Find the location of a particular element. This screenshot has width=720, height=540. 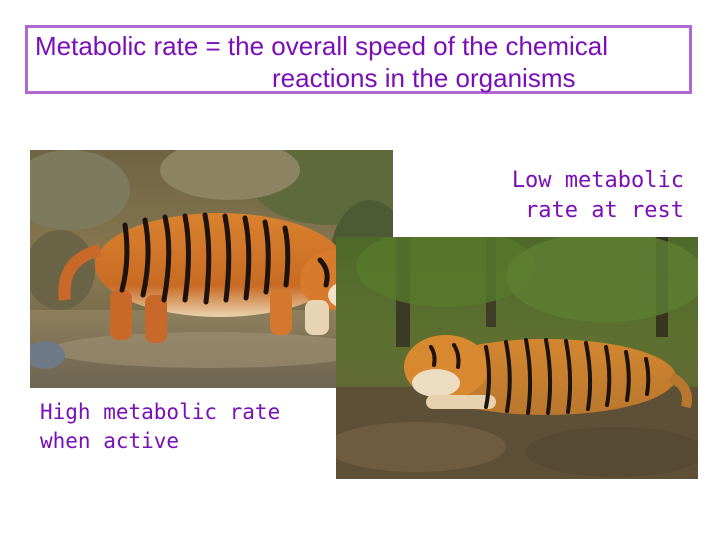

caption-high-metabolic-rate: High metabolic rate when active is located at coordinates (183, 434).